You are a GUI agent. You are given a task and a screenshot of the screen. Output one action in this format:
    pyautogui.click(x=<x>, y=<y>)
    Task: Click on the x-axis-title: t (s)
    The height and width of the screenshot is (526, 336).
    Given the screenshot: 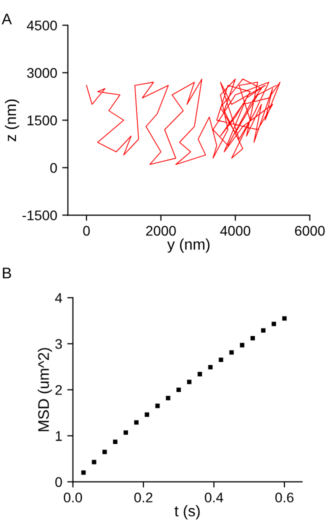 What is the action you would take?
    pyautogui.click(x=187, y=512)
    